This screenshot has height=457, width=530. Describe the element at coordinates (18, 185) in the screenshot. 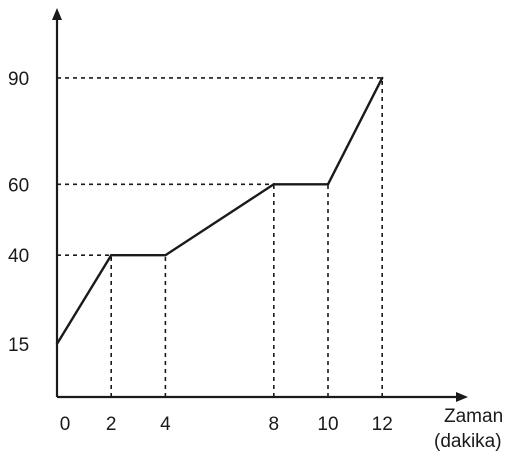

I see `y-tick-label-60: 60` at that location.